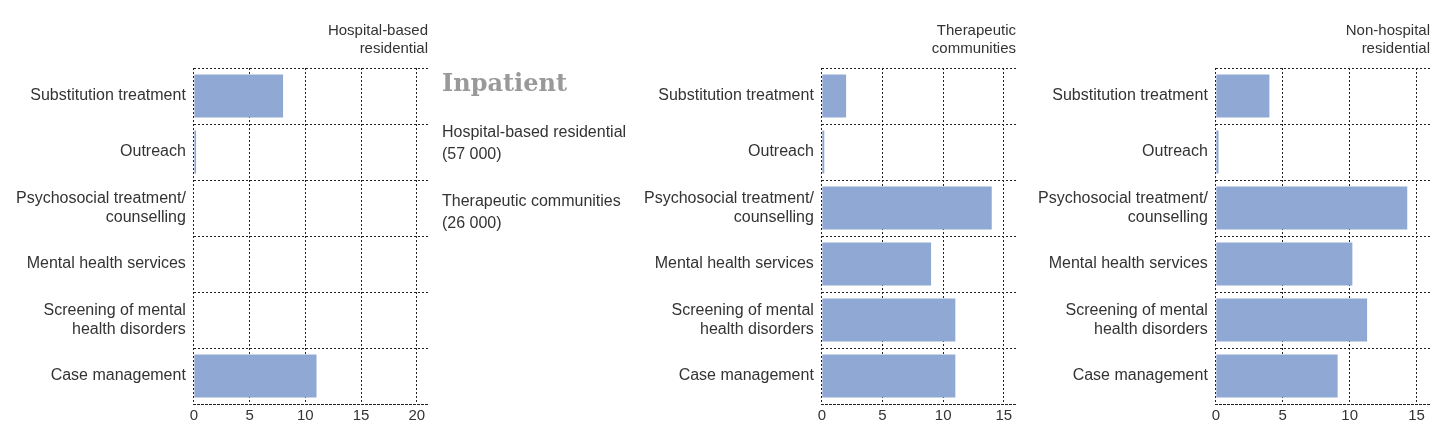 The width and height of the screenshot is (1451, 441). I want to click on text: Therapeutic communities (26 000), so click(532, 212).